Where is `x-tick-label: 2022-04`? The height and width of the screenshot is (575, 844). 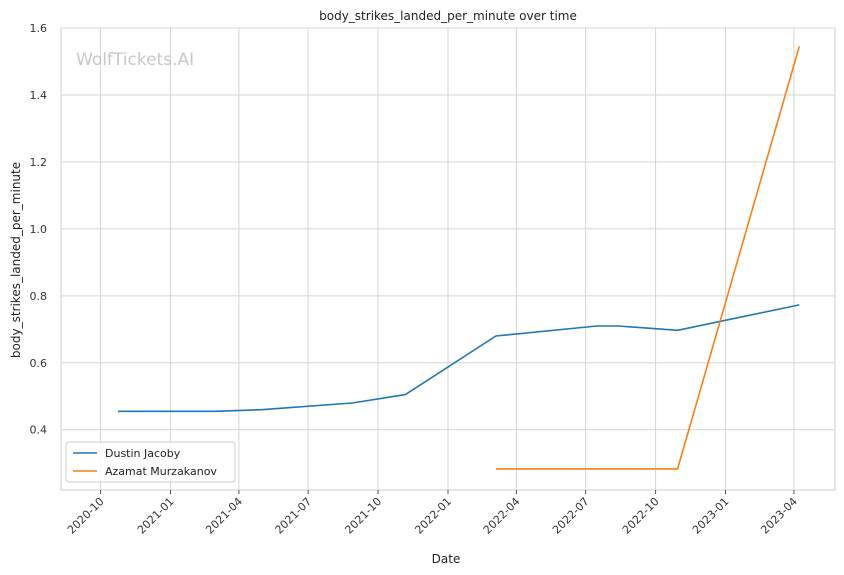 x-tick-label: 2022-04 is located at coordinates (502, 516).